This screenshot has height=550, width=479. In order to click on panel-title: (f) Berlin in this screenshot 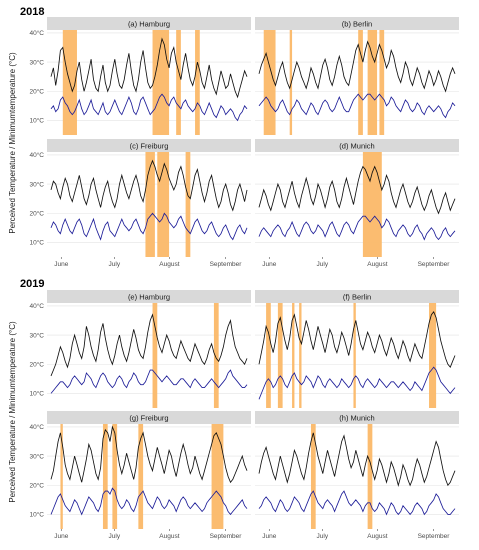, I will do `click(357, 297)`.